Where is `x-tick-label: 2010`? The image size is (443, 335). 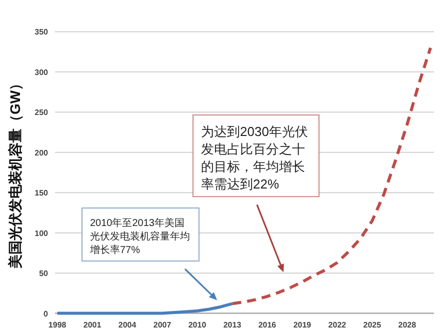 x-tick-label: 2010 is located at coordinates (197, 325).